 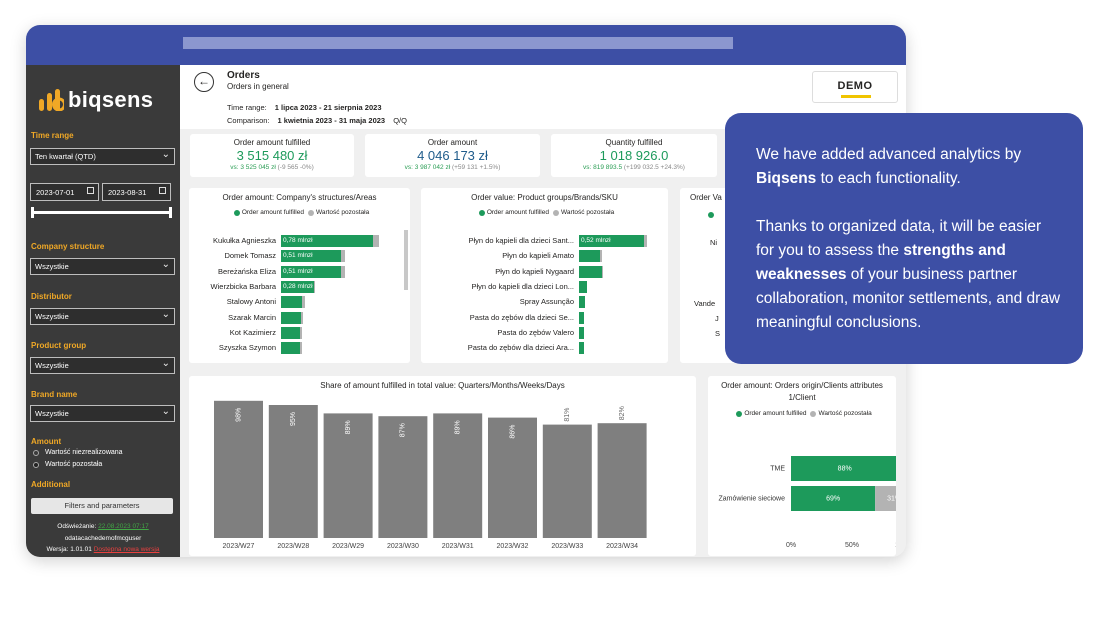 What do you see at coordinates (406, 260) in the screenshot?
I see `scrollbar` at bounding box center [406, 260].